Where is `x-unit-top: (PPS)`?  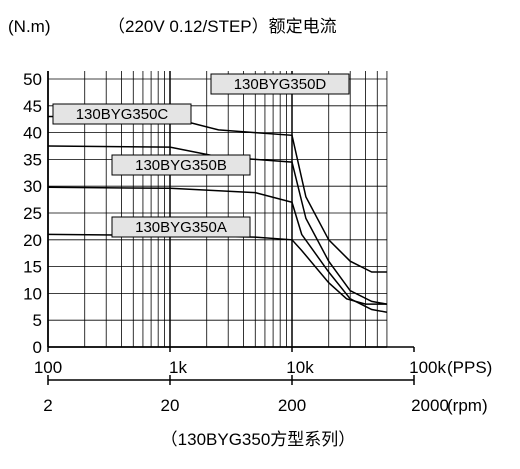
x-unit-top: (PPS) is located at coordinates (469, 367).